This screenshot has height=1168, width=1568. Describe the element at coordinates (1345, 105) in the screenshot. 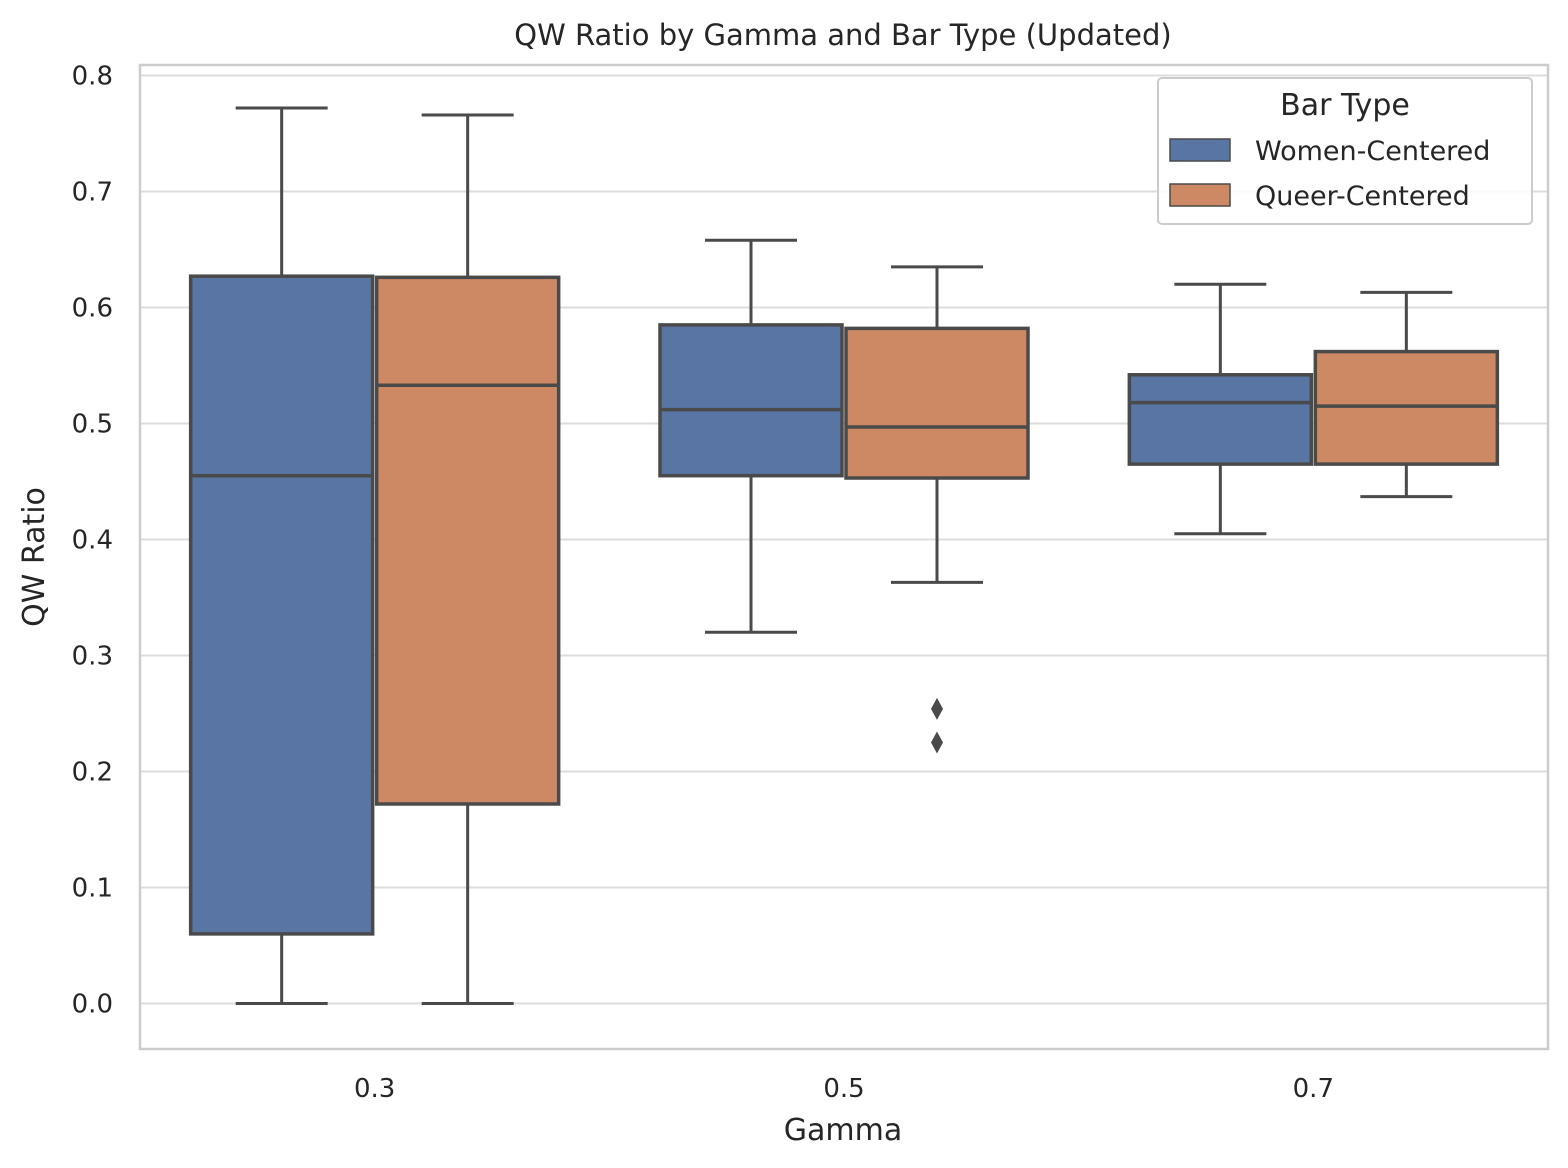

I see `legend-title: Bar Type` at that location.